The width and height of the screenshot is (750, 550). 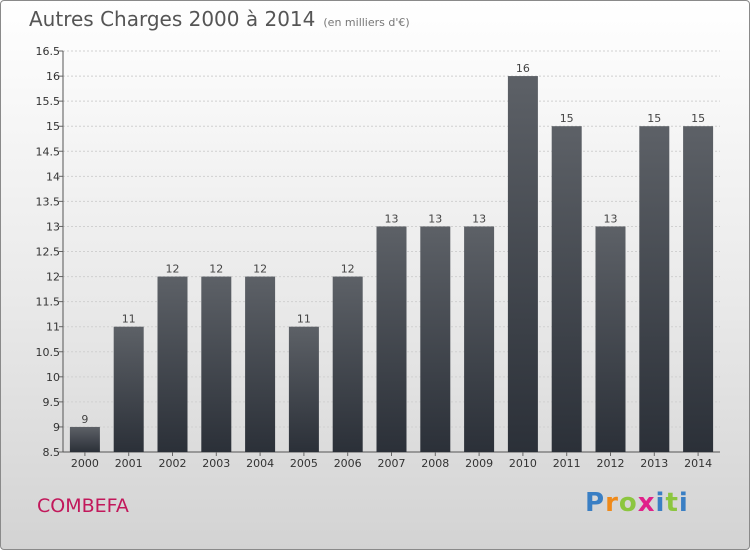 I want to click on x-tick-label: 2014, so click(x=698, y=463).